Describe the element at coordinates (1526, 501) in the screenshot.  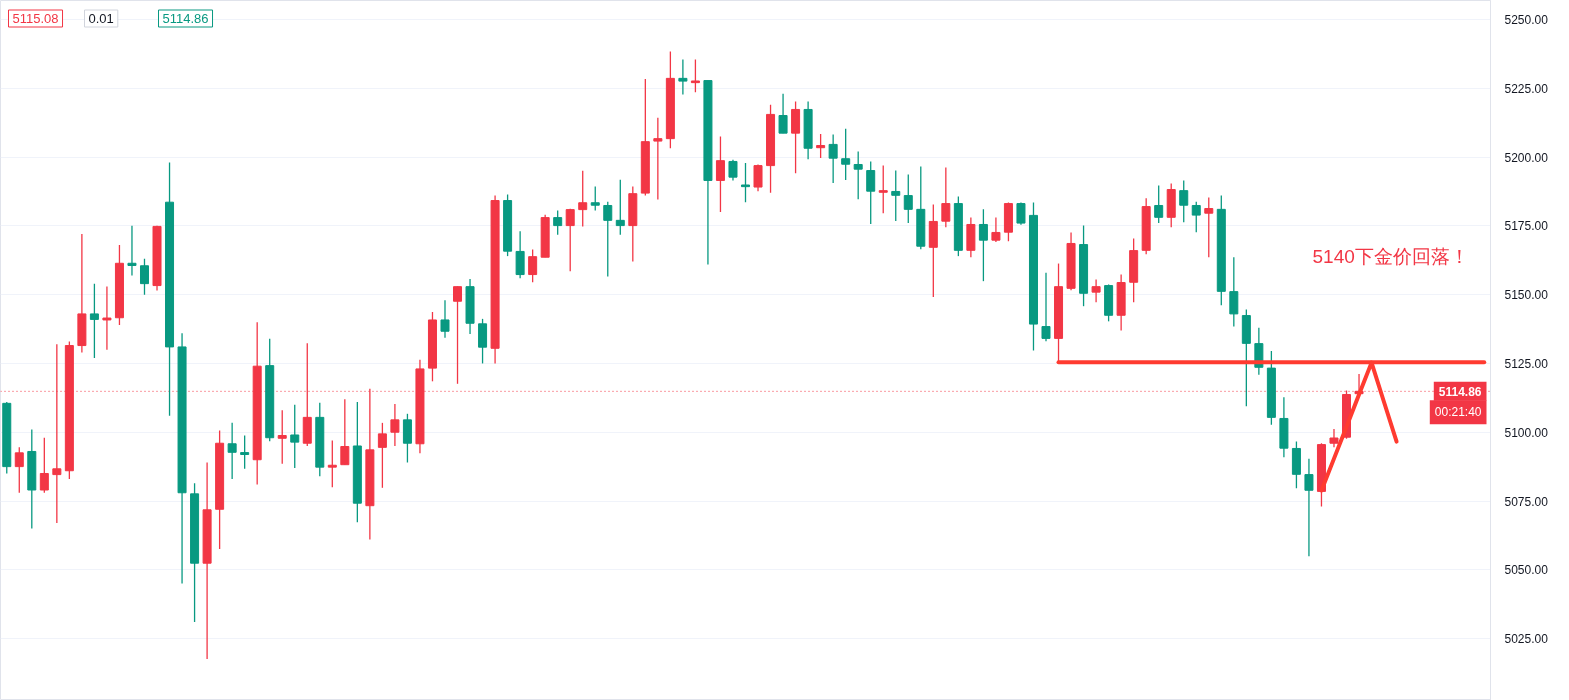
I see `y-tick-label: 5075.00` at that location.